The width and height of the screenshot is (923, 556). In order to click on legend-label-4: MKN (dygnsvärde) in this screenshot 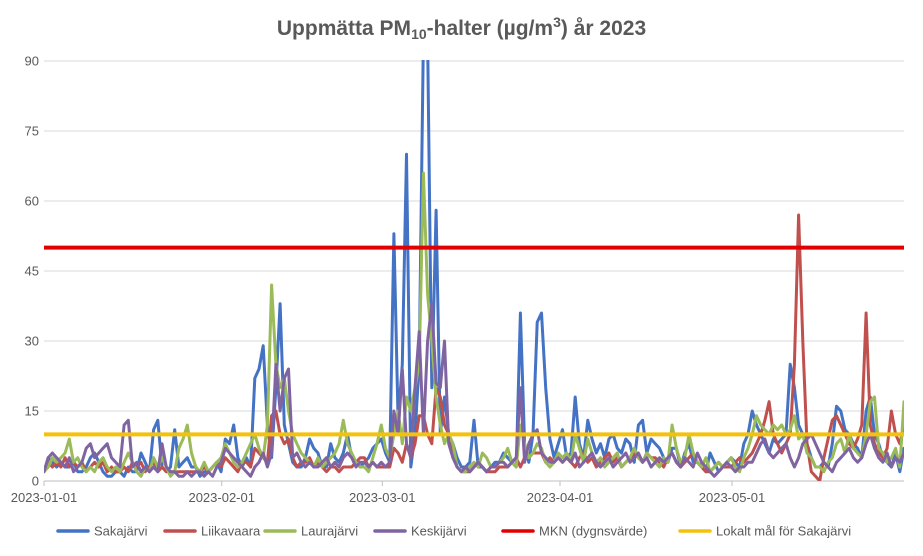, I will do `click(593, 531)`.